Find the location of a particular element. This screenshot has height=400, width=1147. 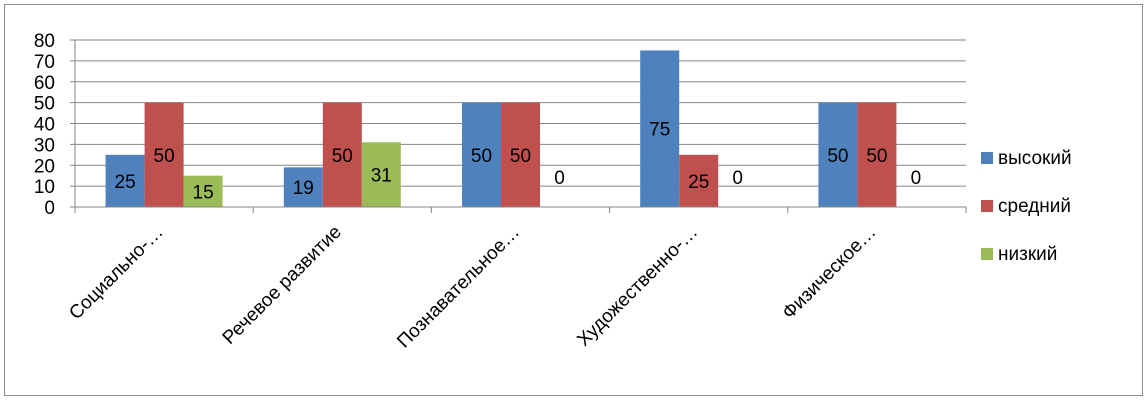

y-tick-label: 0 is located at coordinates (49, 208).